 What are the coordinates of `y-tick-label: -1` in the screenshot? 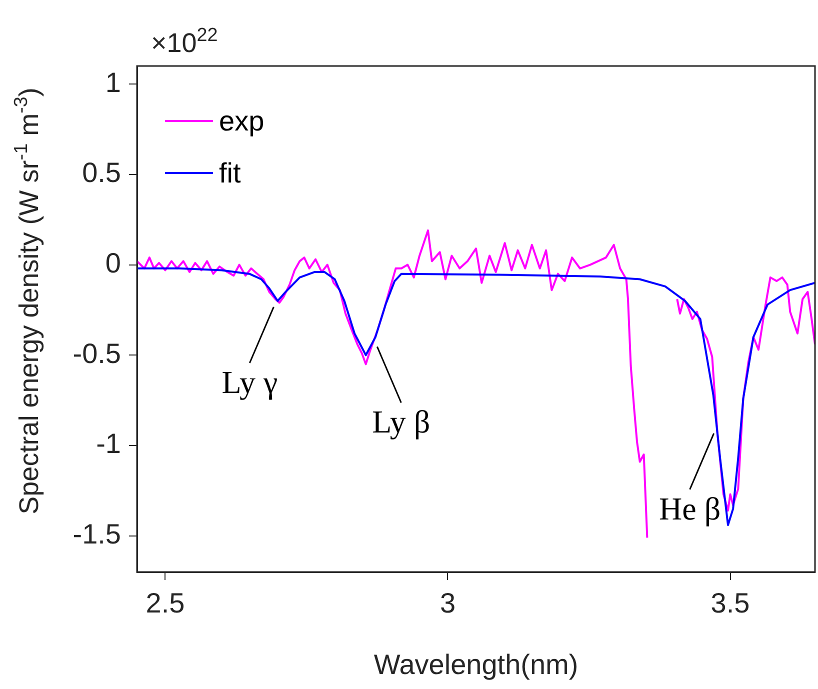 It's located at (108, 444).